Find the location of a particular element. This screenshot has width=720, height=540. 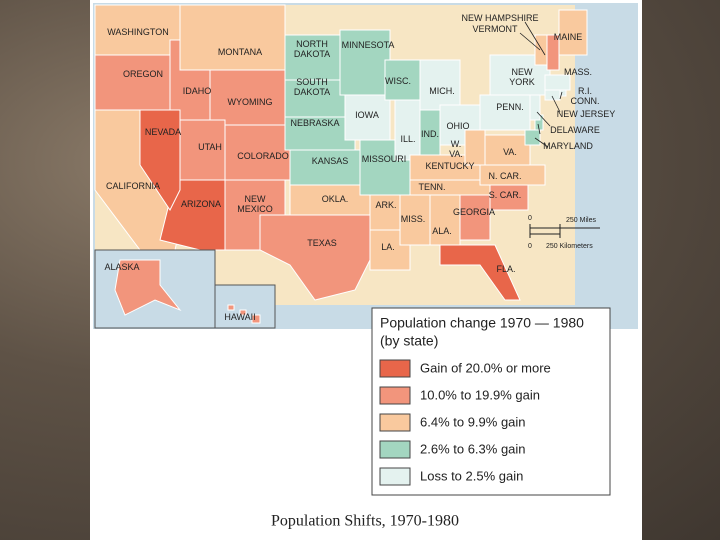

state-label: KENTUCKY is located at coordinates (449, 166).